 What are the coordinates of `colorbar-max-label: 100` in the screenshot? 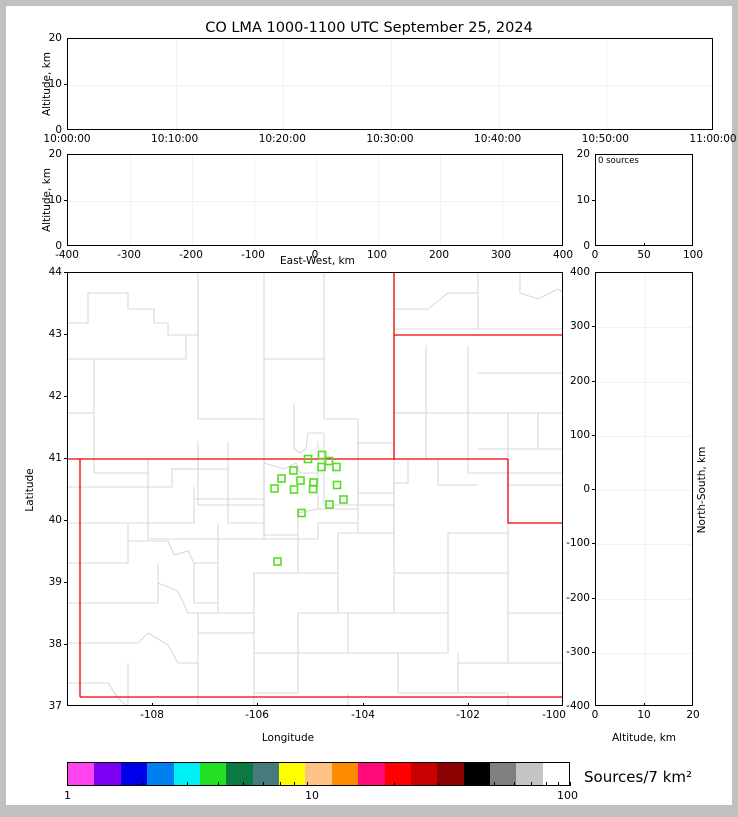 It's located at (567, 795).